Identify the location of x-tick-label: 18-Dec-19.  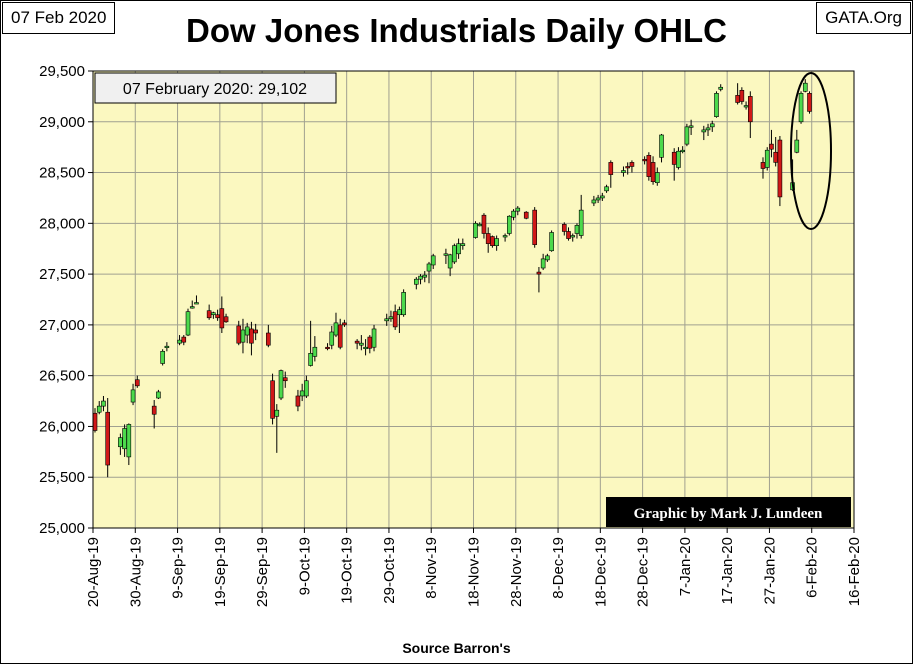
(600, 572).